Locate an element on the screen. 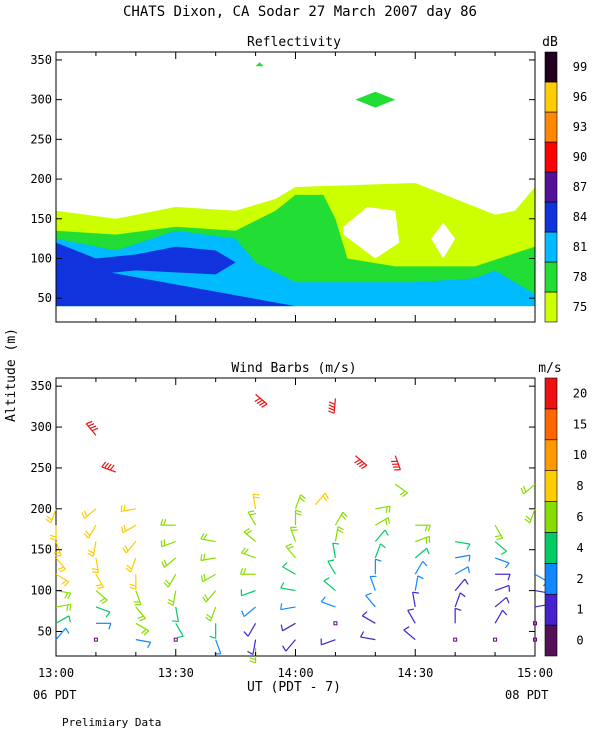 Image resolution: width=600 pixels, height=754 pixels. time-axis-label: UT (PDT - 7) is located at coordinates (294, 687).